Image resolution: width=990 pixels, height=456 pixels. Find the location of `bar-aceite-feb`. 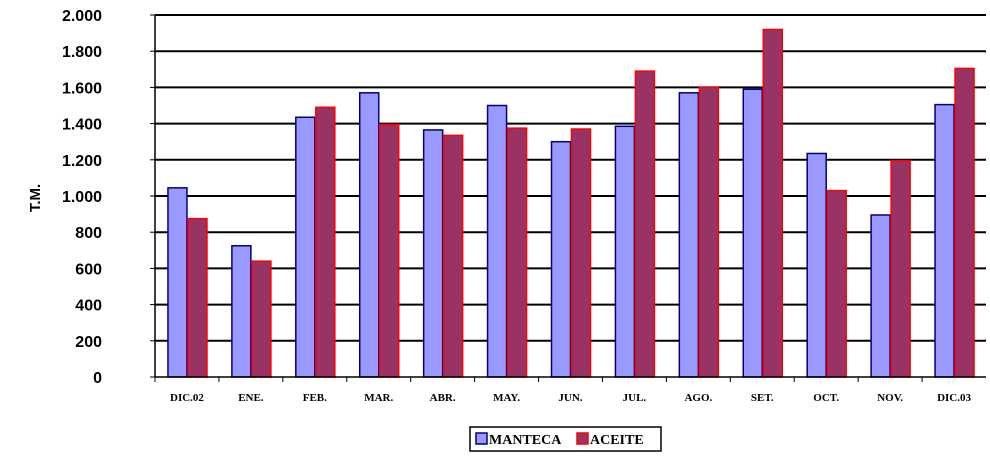

bar-aceite-feb is located at coordinates (325, 242).